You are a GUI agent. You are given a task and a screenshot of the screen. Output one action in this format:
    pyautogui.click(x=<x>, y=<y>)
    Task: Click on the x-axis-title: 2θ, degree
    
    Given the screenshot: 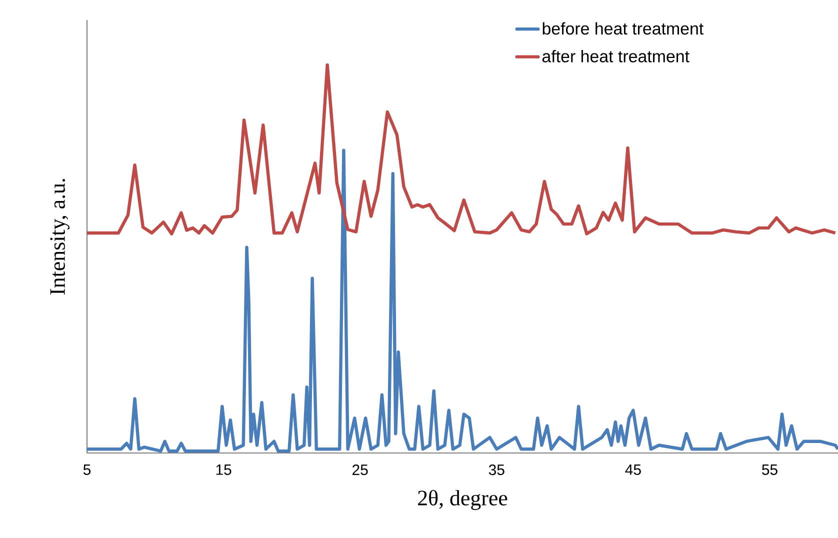 What is the action you would take?
    pyautogui.click(x=463, y=500)
    